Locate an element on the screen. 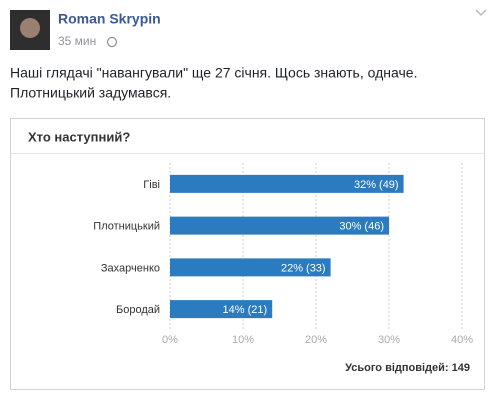  chart-title: Хто наступний? is located at coordinates (79, 136).